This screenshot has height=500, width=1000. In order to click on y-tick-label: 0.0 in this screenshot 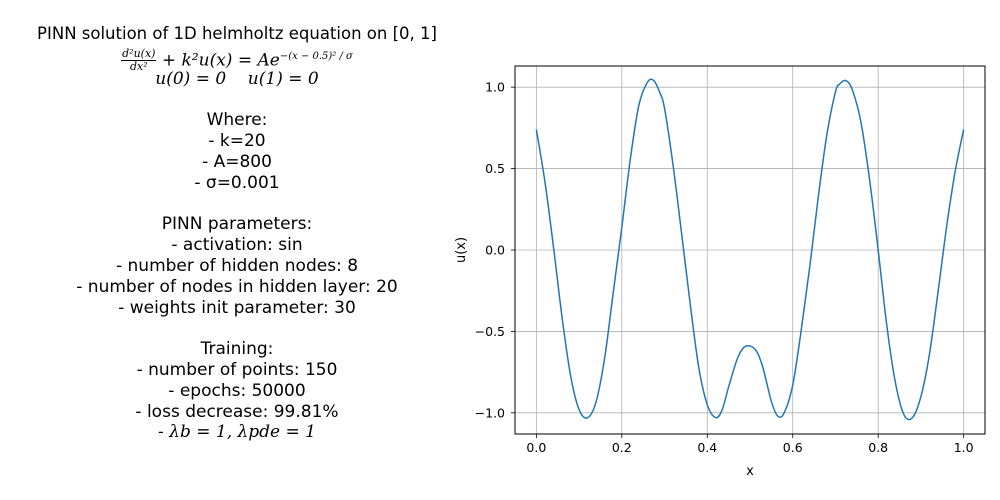, I will do `click(495, 250)`.